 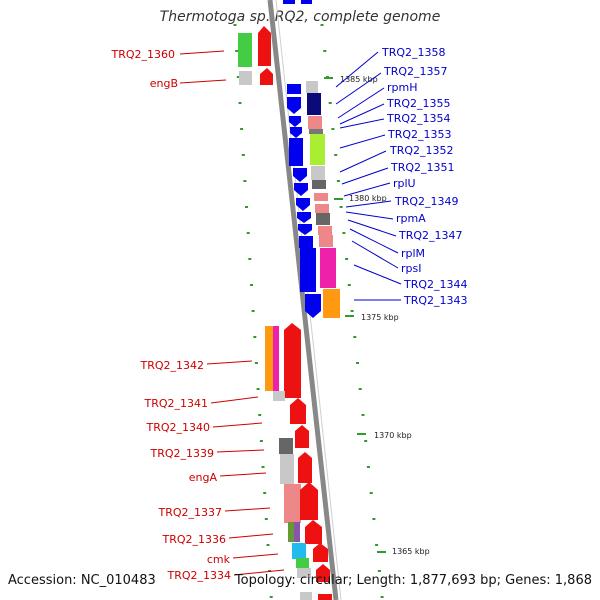 I want to click on gene-label: TRQ2_1343, so click(x=435, y=300).